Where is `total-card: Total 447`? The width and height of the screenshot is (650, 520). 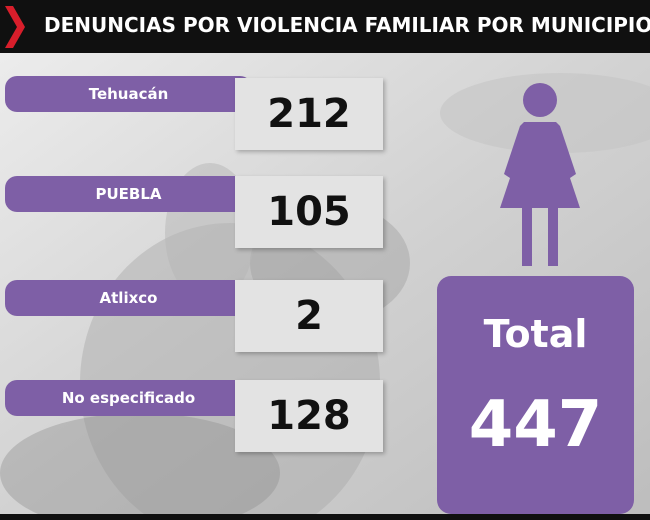 total-card: Total 447 is located at coordinates (535, 395).